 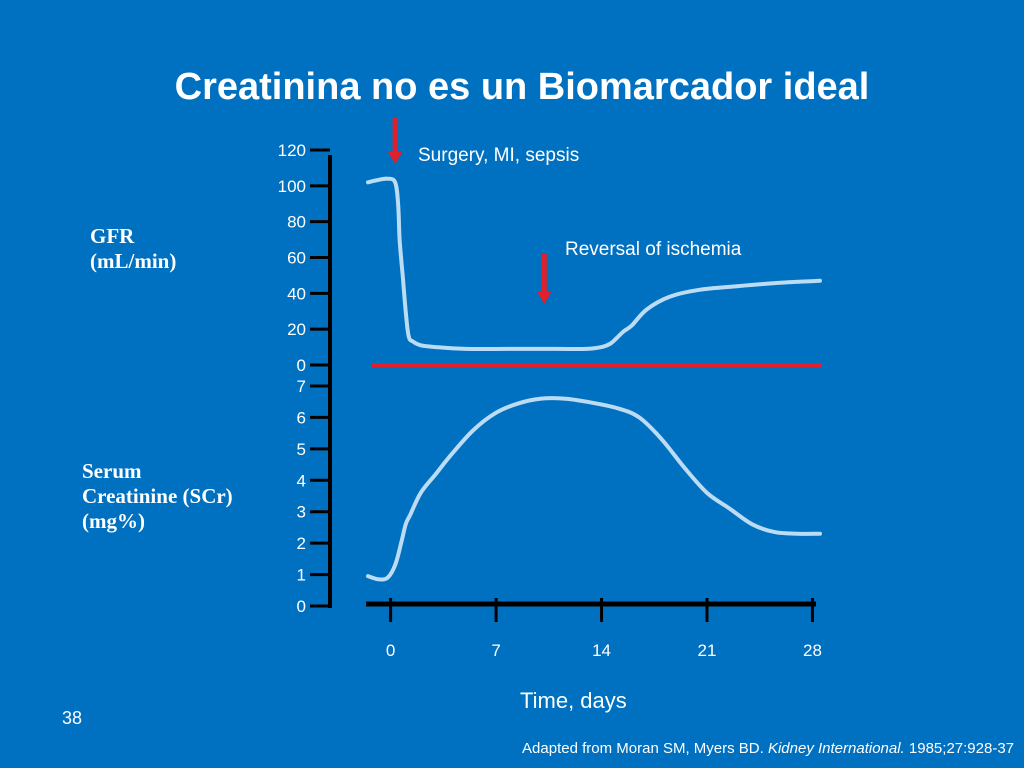 What do you see at coordinates (301, 449) in the screenshot?
I see `scr-y-tick-label-5: 5` at bounding box center [301, 449].